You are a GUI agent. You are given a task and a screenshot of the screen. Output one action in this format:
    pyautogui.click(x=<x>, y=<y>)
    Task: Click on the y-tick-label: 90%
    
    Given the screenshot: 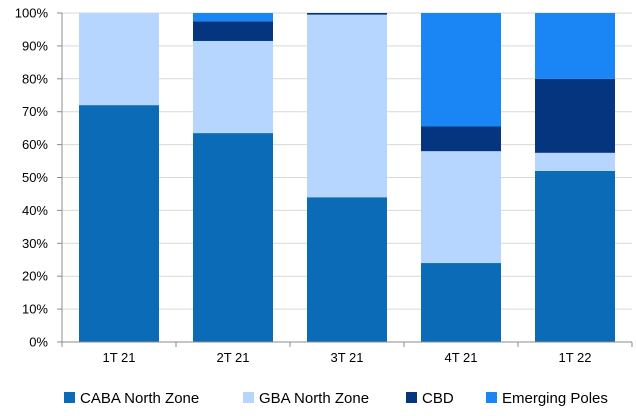 What is the action you would take?
    pyautogui.click(x=35, y=45)
    